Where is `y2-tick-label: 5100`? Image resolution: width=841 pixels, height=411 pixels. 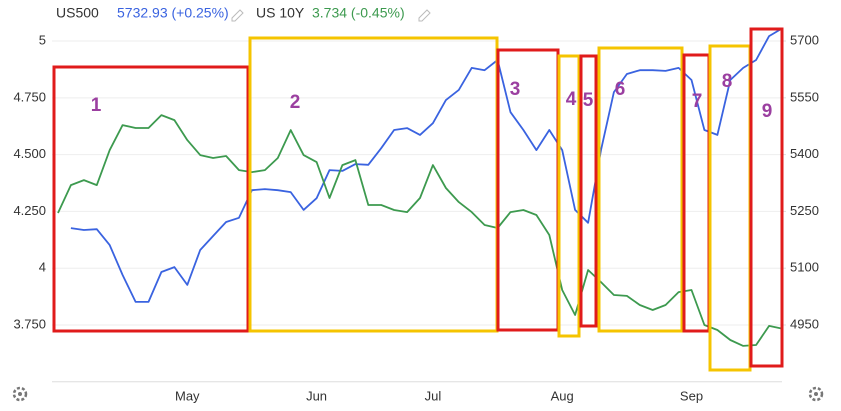 y2-tick-label: 5100 is located at coordinates (804, 267).